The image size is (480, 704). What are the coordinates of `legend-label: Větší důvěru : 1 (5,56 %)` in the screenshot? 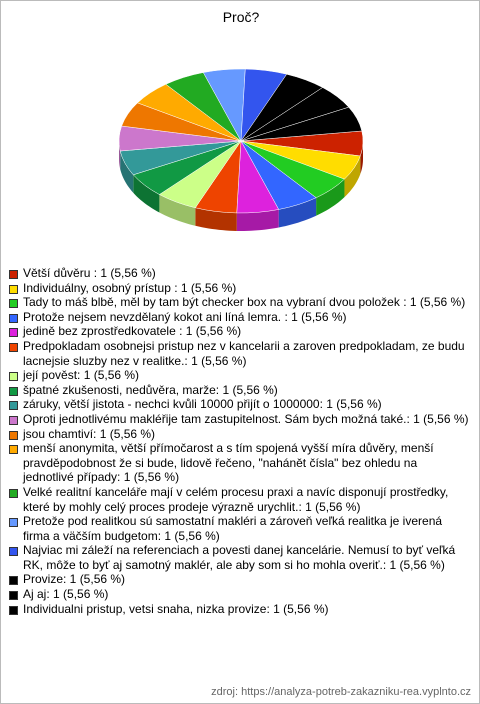 It's located at (89, 273).